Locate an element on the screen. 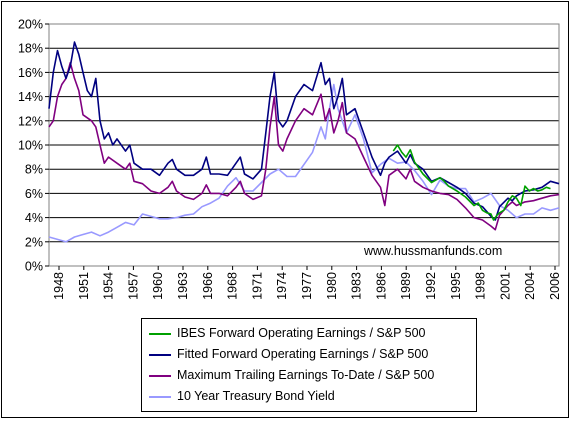  x-tick-label: 1977 is located at coordinates (307, 286).